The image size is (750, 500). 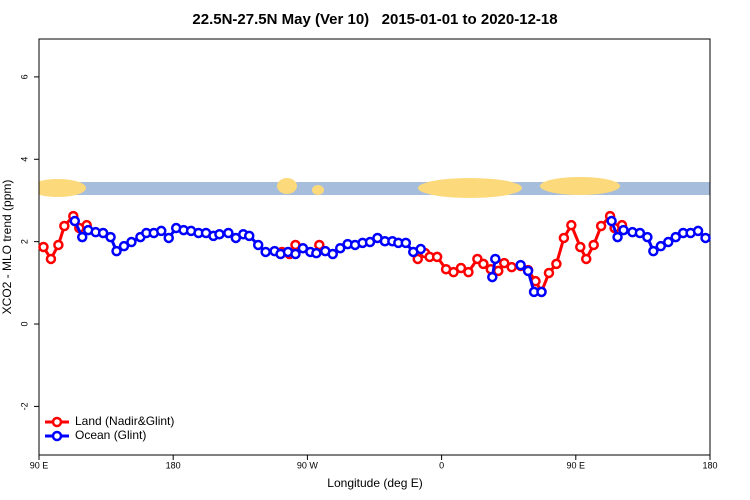 What do you see at coordinates (110, 435) in the screenshot?
I see `legend-label: Ocean (Glint)` at bounding box center [110, 435].